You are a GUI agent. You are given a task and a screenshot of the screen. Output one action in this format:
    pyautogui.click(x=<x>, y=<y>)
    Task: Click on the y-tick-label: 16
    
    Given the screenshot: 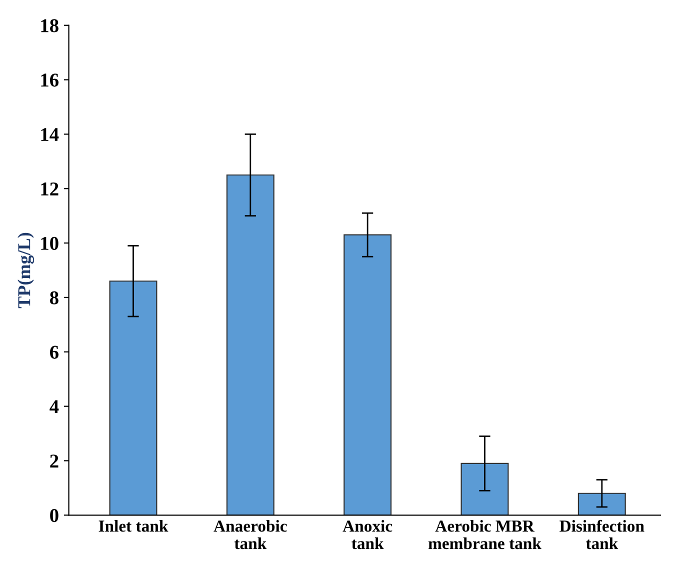 What is the action you would take?
    pyautogui.click(x=50, y=80)
    